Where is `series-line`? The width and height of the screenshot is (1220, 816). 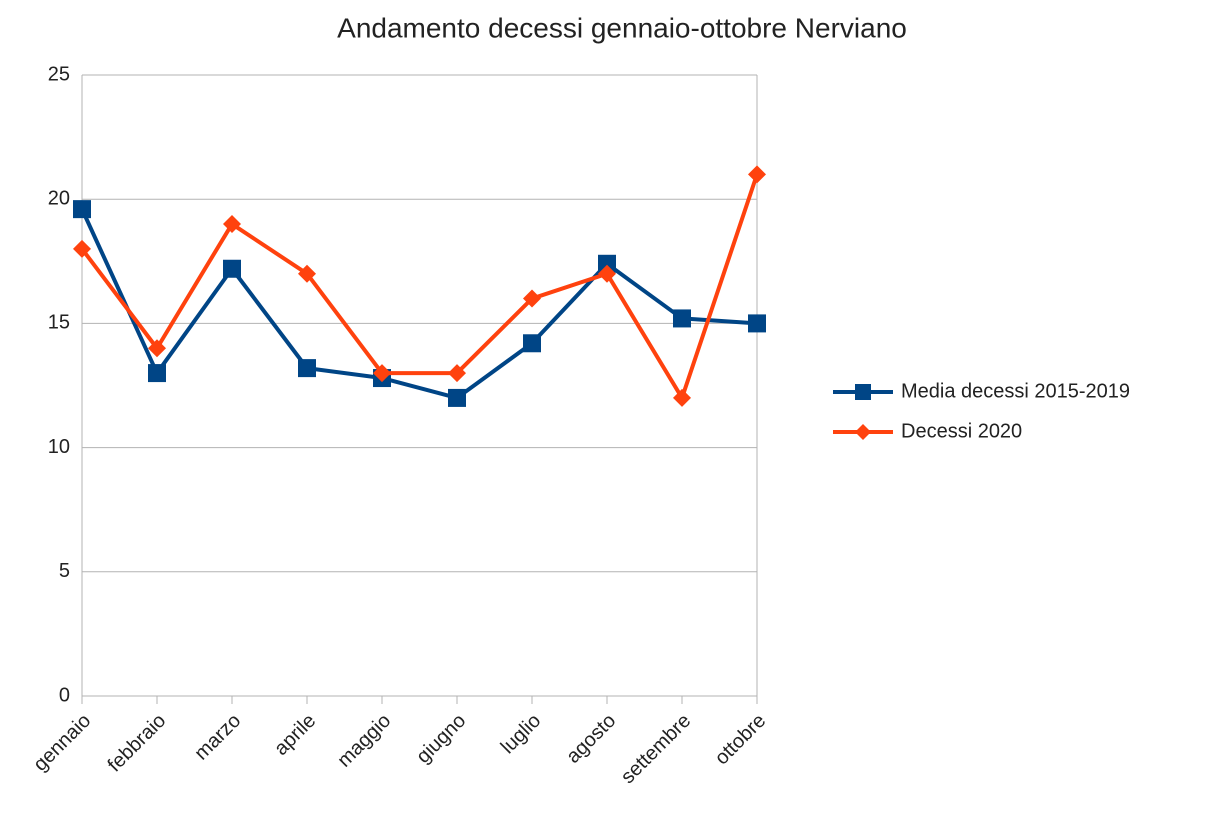 series-line is located at coordinates (419, 304).